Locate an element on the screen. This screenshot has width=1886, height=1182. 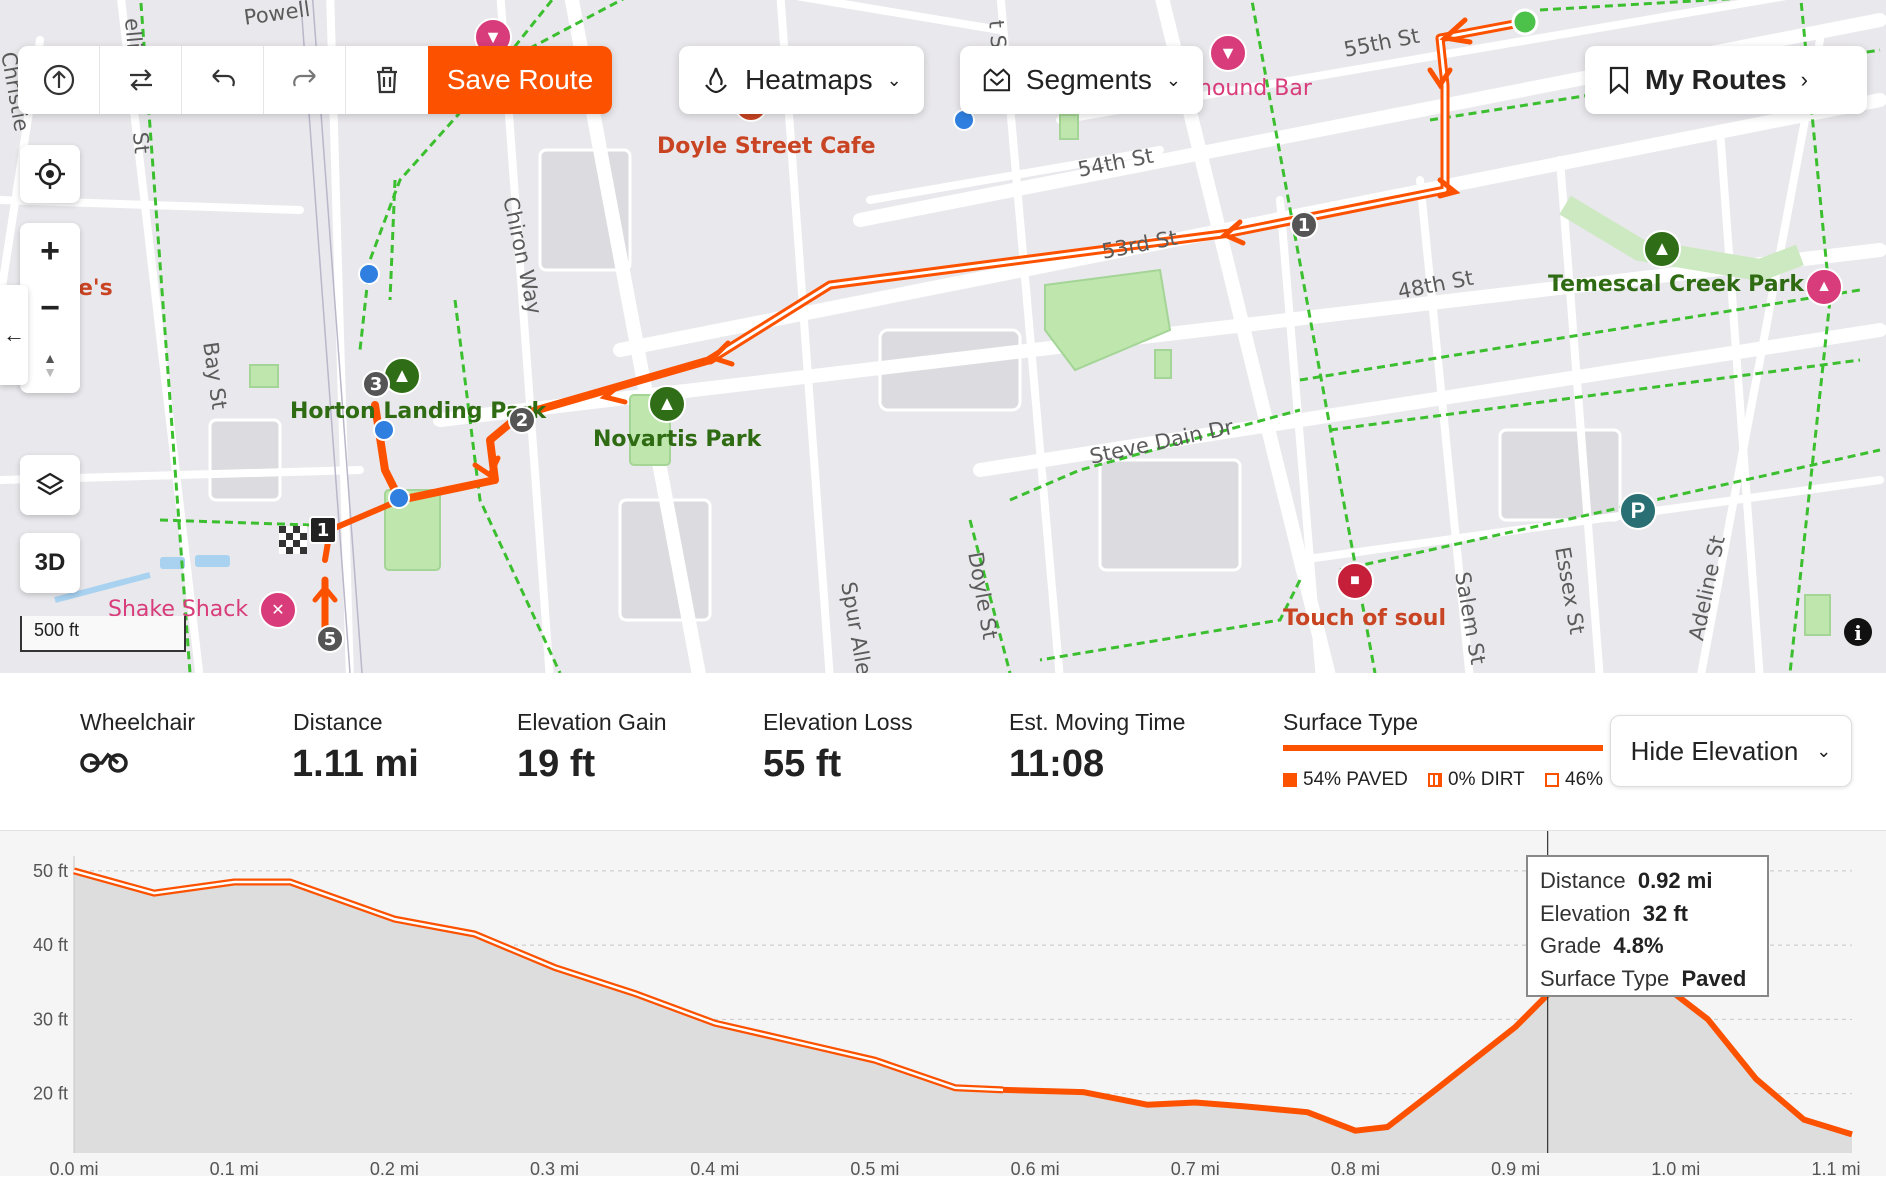
parking-label: P is located at coordinates (1638, 510).